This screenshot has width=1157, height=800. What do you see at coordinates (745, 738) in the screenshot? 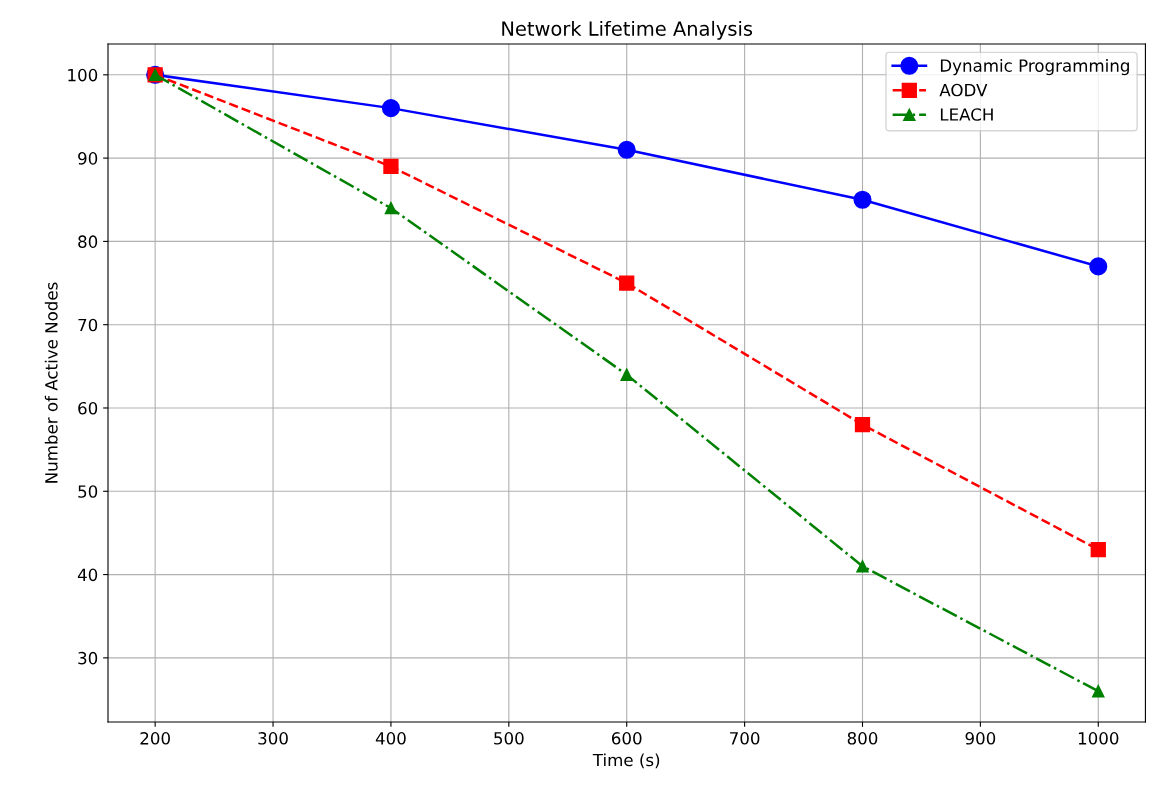
I see `x-tick-label: 700` at bounding box center [745, 738].